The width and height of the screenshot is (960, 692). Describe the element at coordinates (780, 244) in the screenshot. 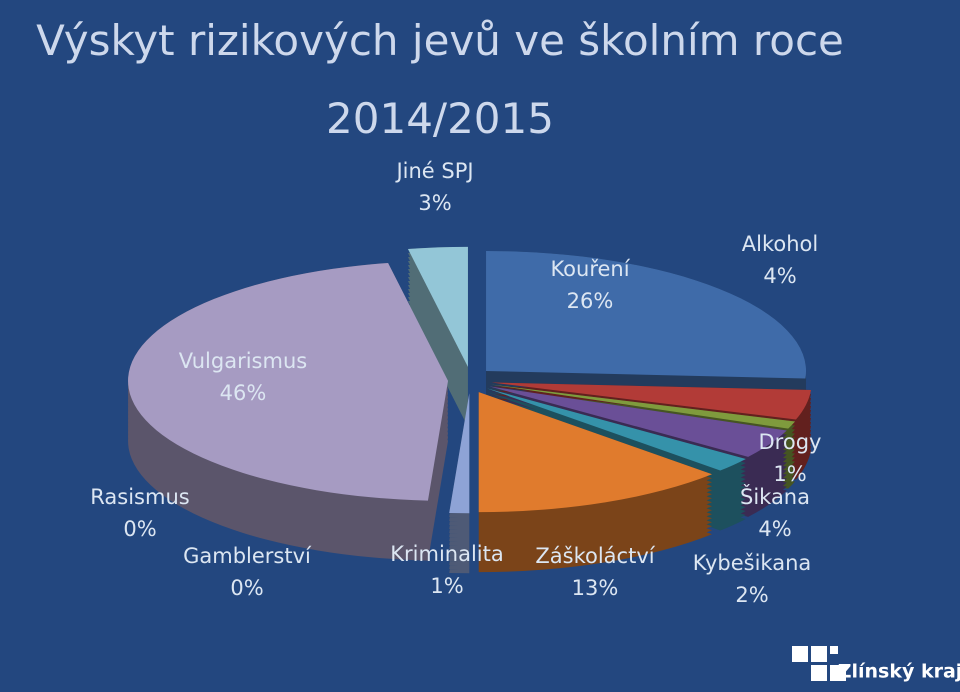

I see `category-label: Alkohol` at that location.